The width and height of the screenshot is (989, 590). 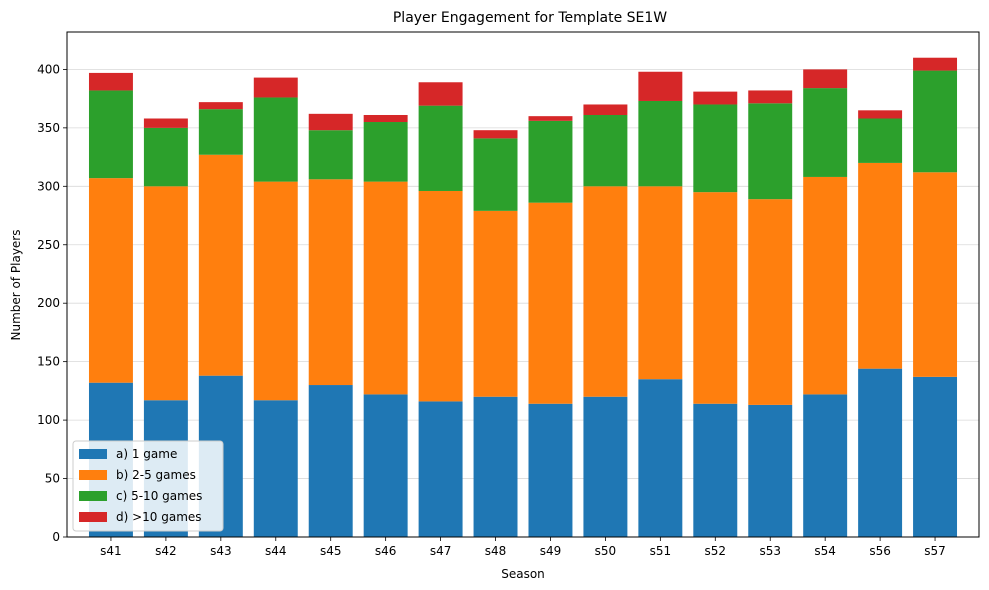 What do you see at coordinates (276, 551) in the screenshot?
I see `x-tick-label: s44` at bounding box center [276, 551].